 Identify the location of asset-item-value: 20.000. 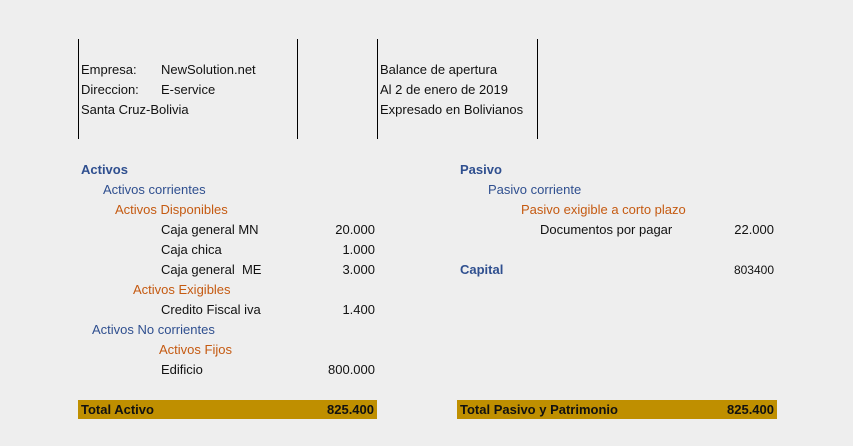
(355, 229).